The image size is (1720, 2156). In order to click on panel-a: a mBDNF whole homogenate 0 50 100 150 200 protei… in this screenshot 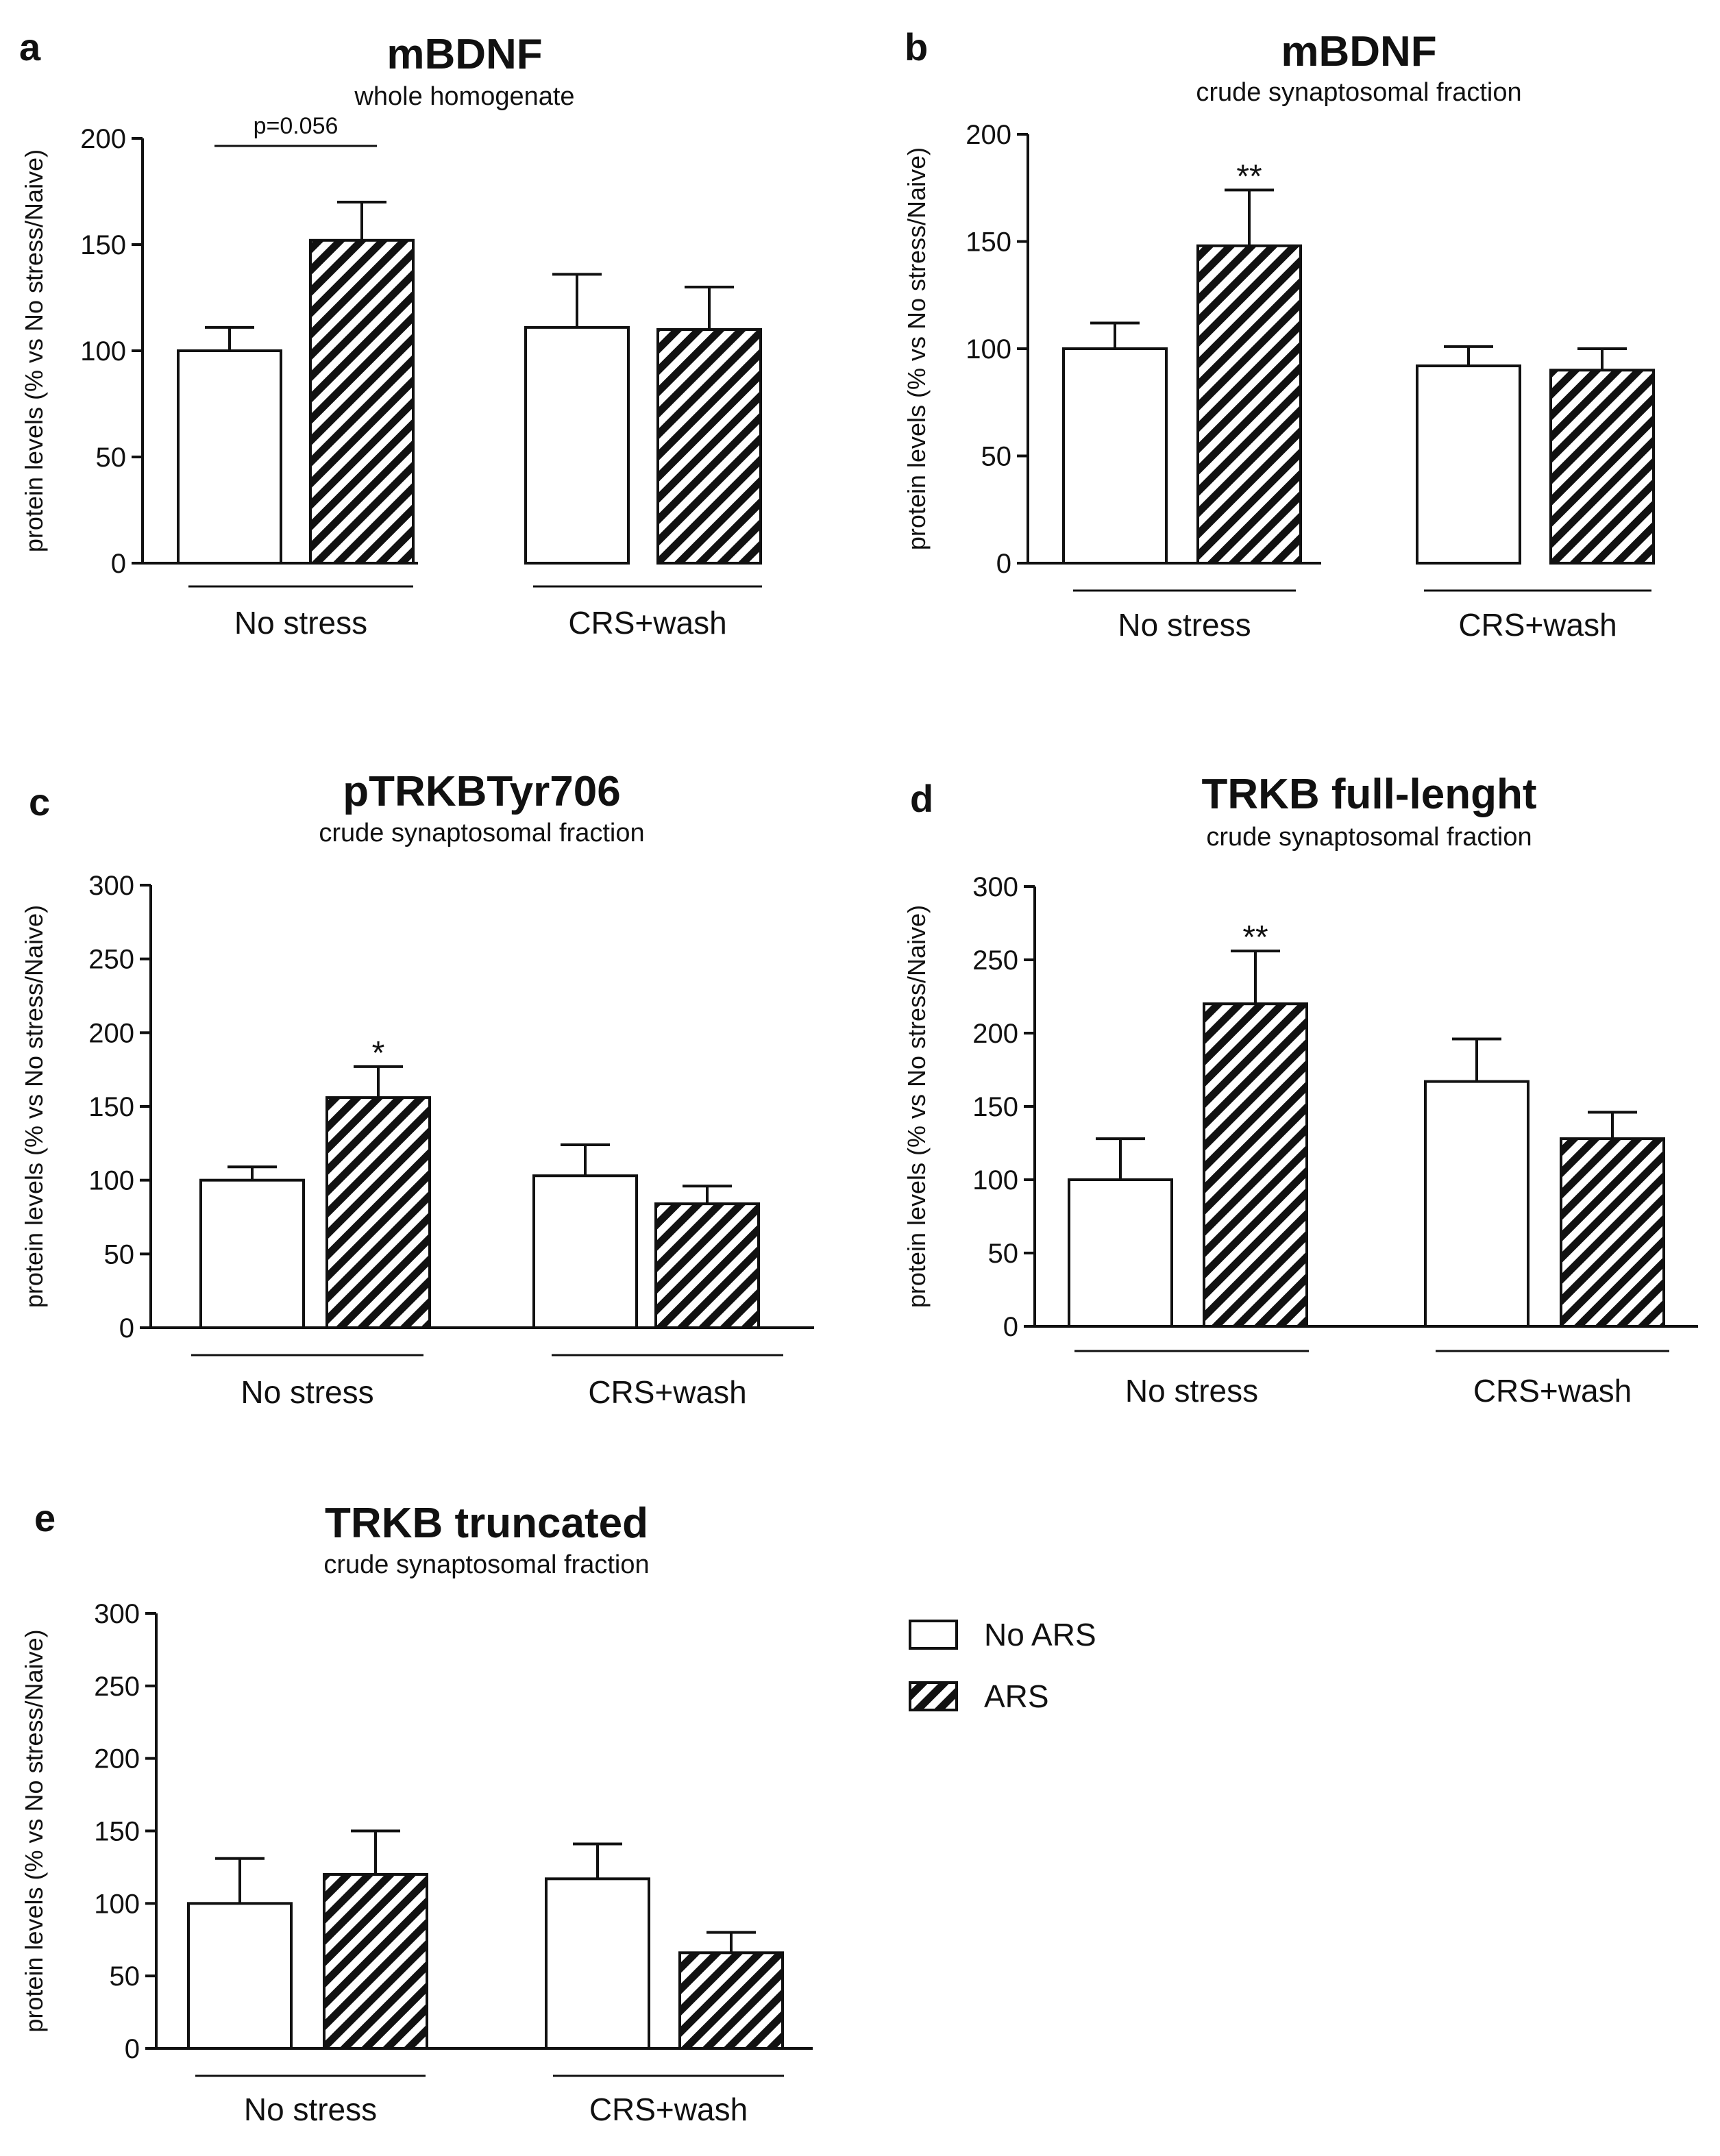, I will do `click(390, 333)`.